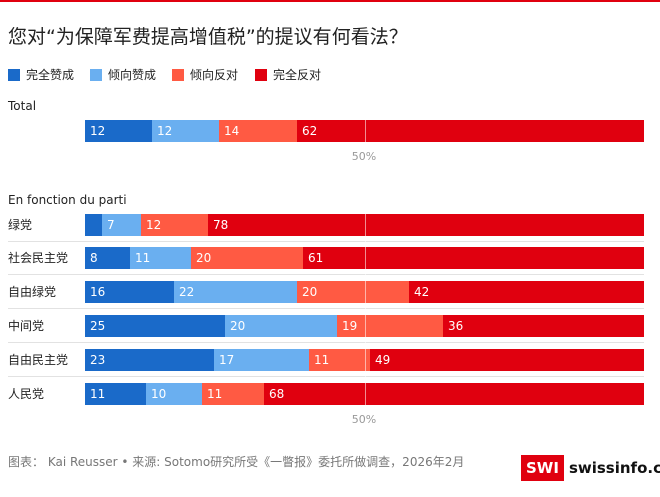  I want to click on bar-fdp: 23 17 11 49, so click(364, 360).